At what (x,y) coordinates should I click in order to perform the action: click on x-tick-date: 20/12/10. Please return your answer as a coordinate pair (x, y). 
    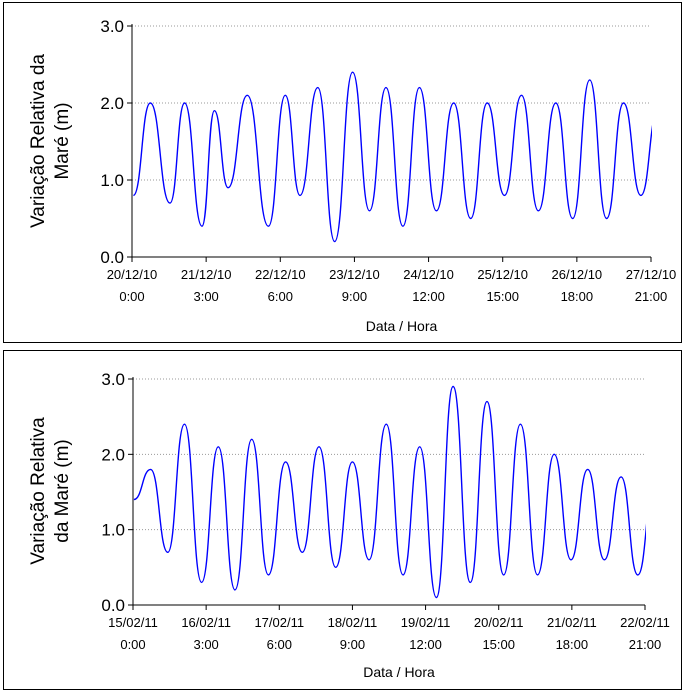
    Looking at the image, I should click on (132, 274).